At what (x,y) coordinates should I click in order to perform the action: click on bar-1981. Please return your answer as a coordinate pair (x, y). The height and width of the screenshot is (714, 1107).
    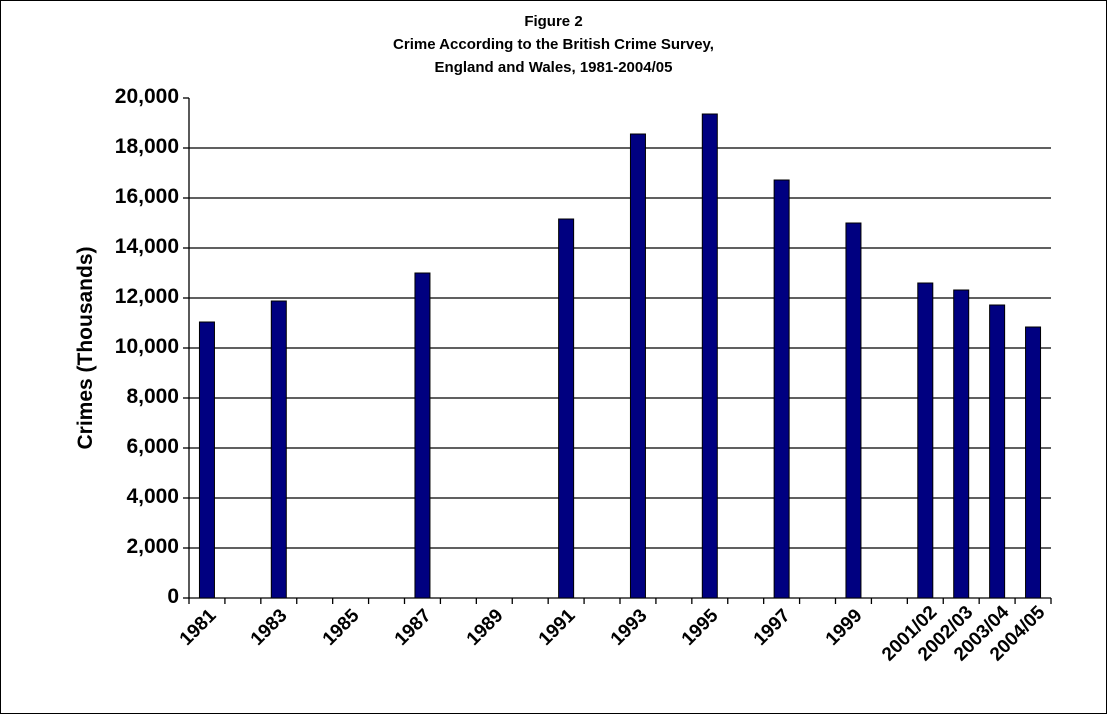
    Looking at the image, I should click on (206, 460).